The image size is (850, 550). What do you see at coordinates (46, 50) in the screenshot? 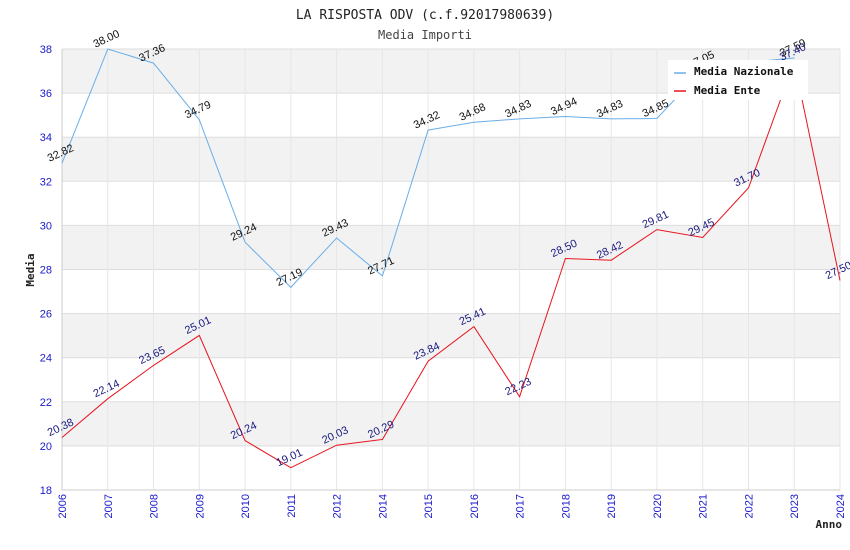
I see `y-tick-label: 38` at bounding box center [46, 50].